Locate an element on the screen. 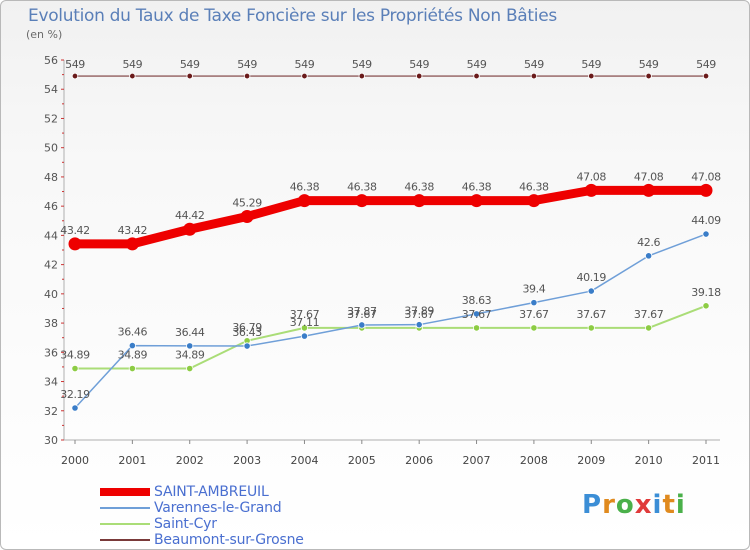 The image size is (750, 550). logo-letter: P is located at coordinates (592, 505).